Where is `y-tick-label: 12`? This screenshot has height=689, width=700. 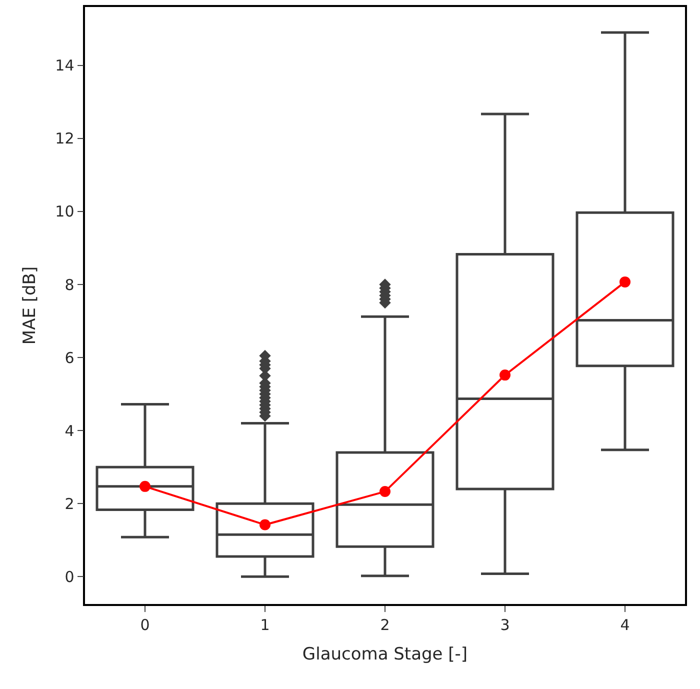
y-tick-label: 12 is located at coordinates (64, 139).